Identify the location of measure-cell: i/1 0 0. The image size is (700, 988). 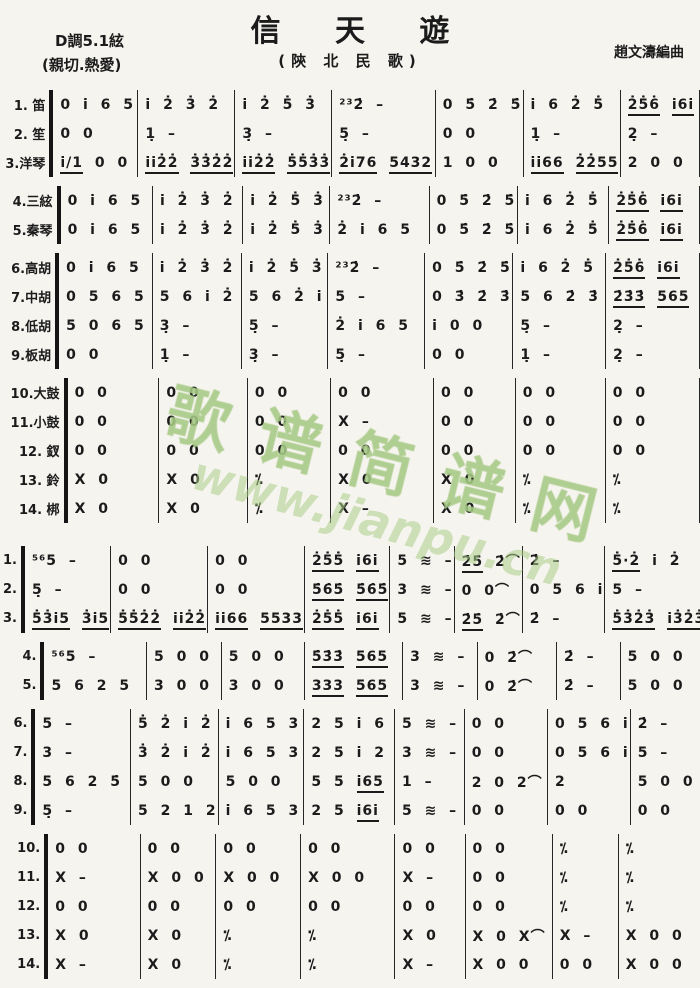
(94, 162).